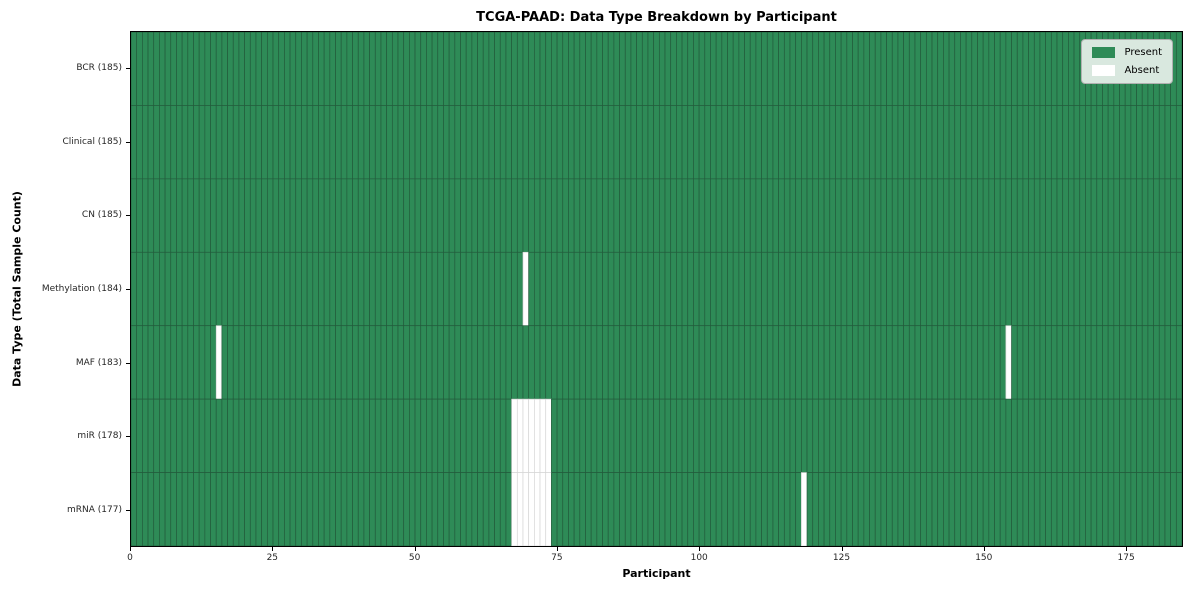  What do you see at coordinates (557, 549) in the screenshot?
I see `x-tick-mark` at bounding box center [557, 549].